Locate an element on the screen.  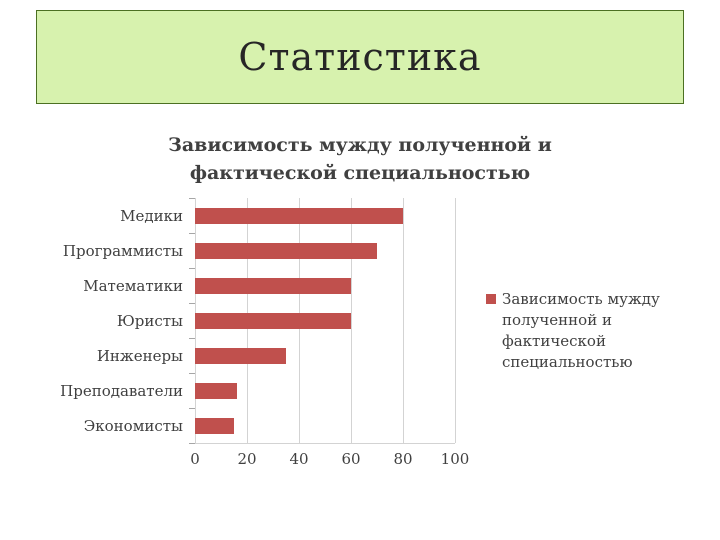
x-tick-label: 60 is located at coordinates (351, 459).